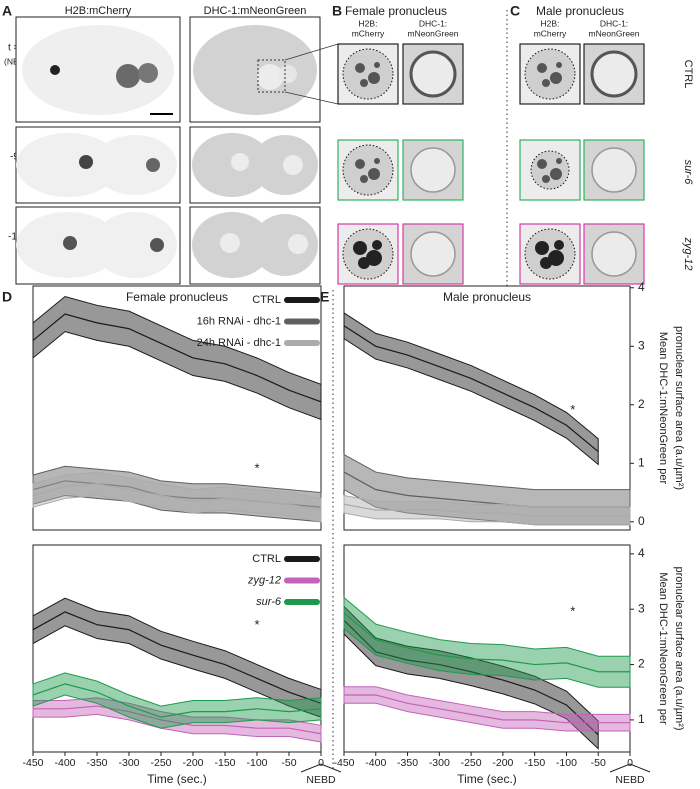 The height and width of the screenshot is (789, 700). I want to click on chart-title: Female pronucleus, so click(177, 297).